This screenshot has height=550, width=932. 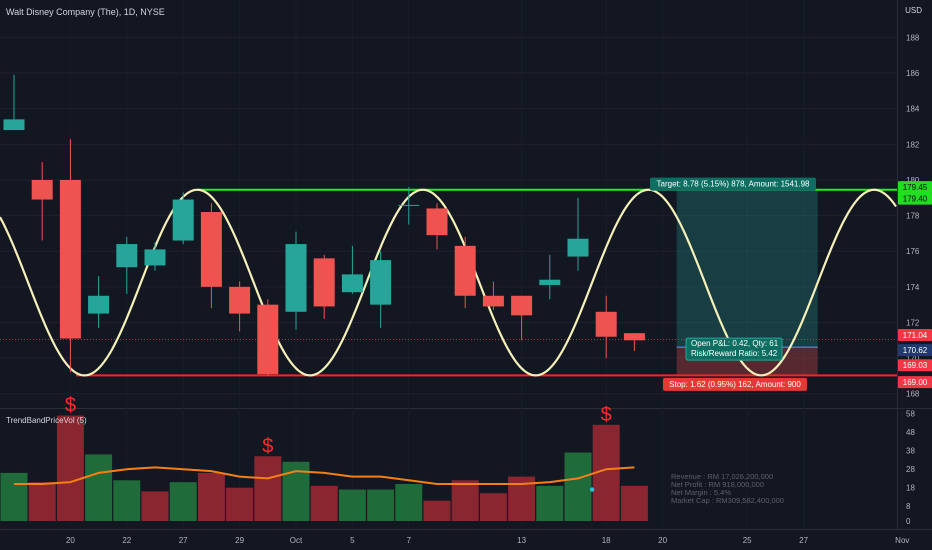 What do you see at coordinates (913, 180) in the screenshot?
I see `price-tick-label: 180` at bounding box center [913, 180].